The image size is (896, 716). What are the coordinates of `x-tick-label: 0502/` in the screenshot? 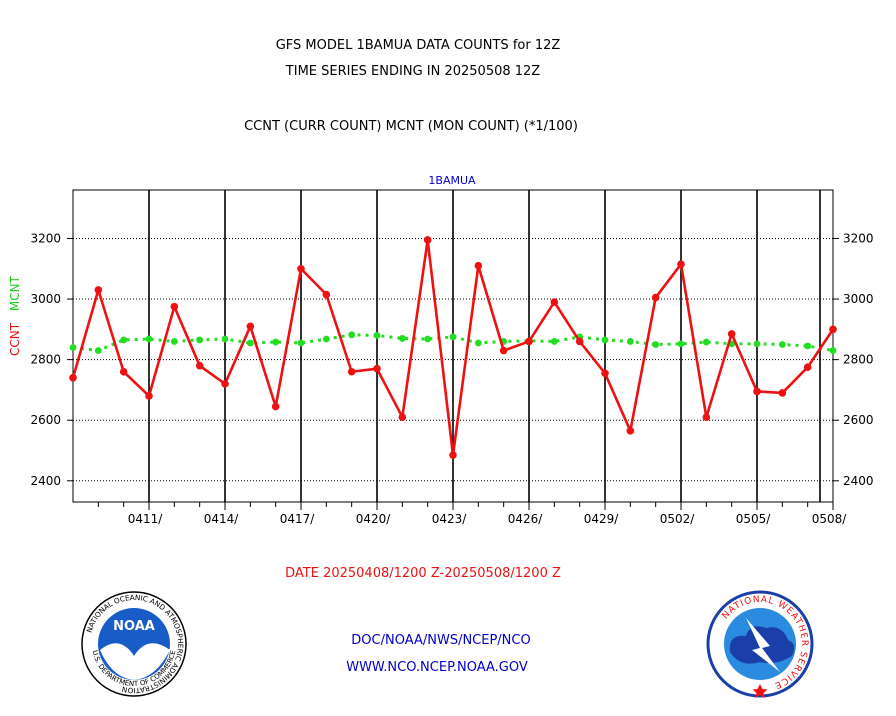 It's located at (678, 519).